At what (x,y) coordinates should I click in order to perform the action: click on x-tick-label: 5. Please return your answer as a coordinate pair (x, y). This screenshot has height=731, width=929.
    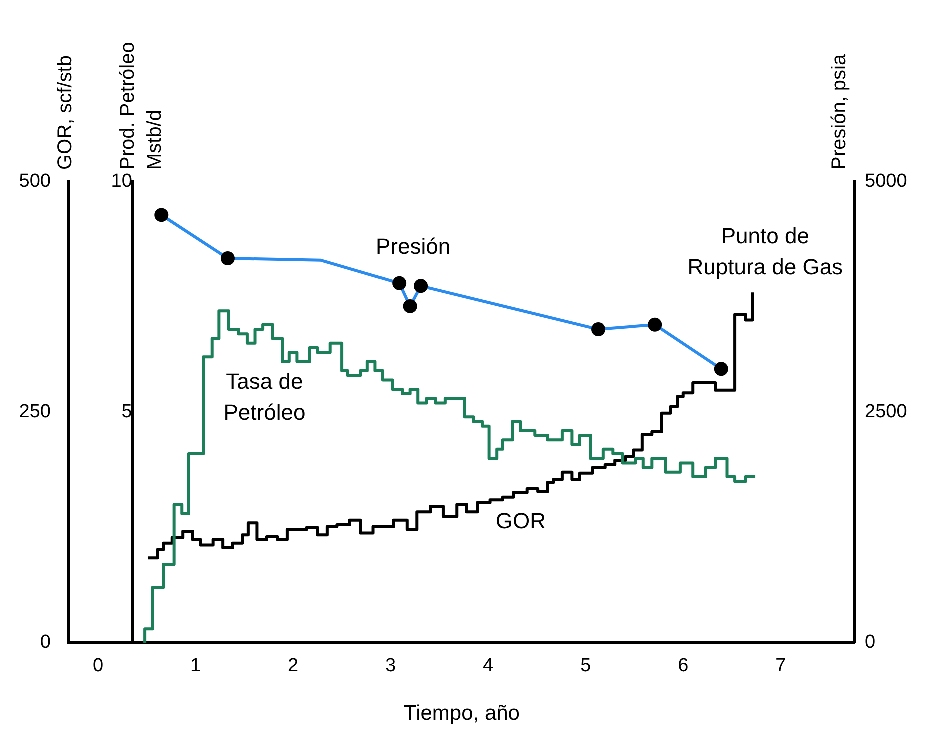
    Looking at the image, I should click on (586, 666).